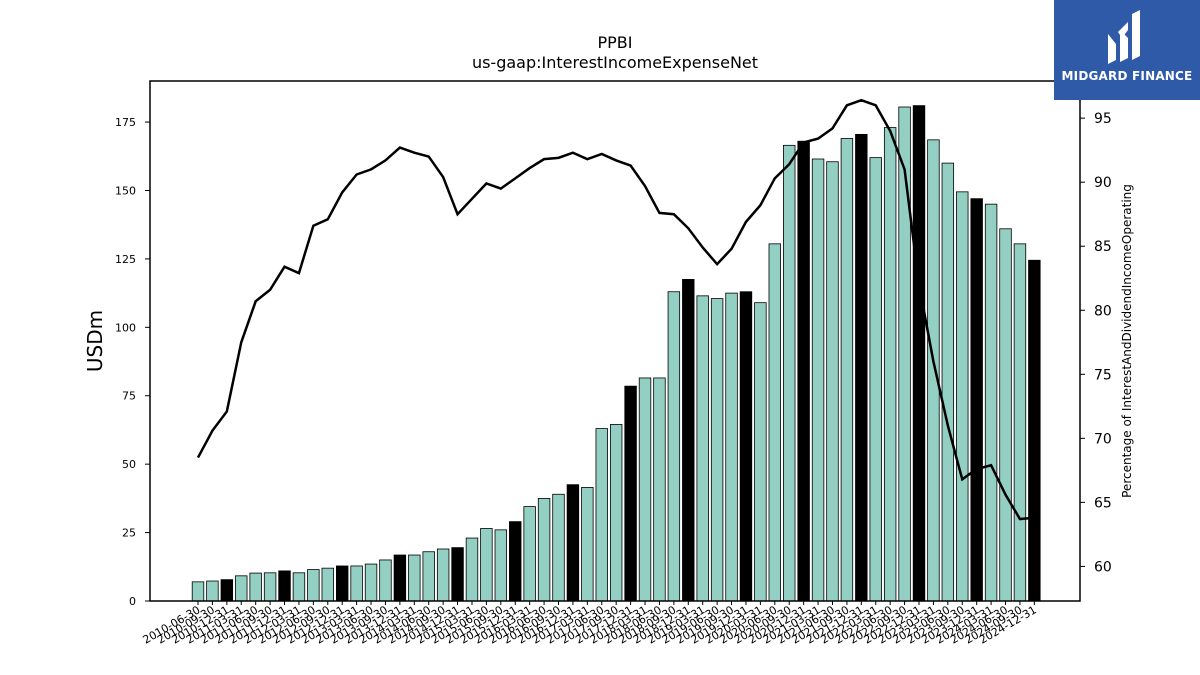  What do you see at coordinates (1103, 439) in the screenshot?
I see `y2-tick-label: 70` at bounding box center [1103, 439].